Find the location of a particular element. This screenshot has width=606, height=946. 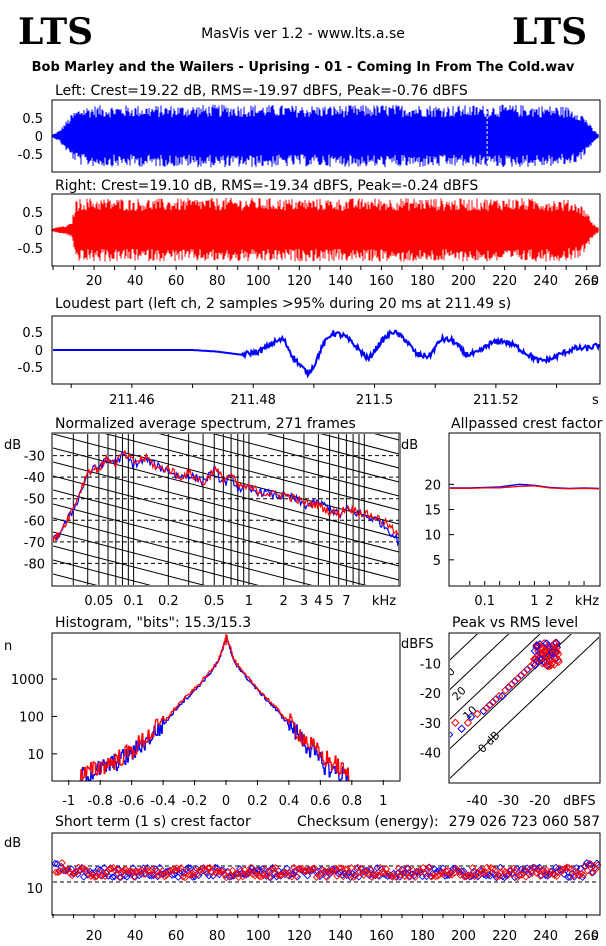

loudest-part-plot is located at coordinates (326, 354).